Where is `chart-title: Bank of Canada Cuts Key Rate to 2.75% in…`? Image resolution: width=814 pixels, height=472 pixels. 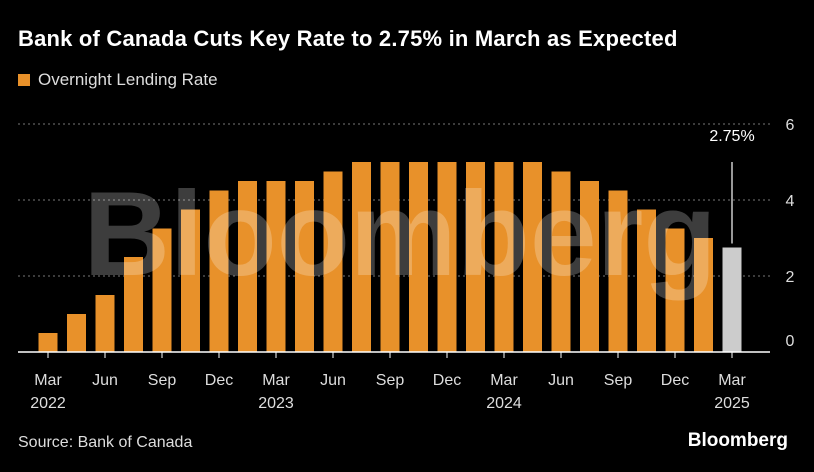
chart-title: Bank of Canada Cuts Key Rate to 2.75% in… is located at coordinates (348, 38).